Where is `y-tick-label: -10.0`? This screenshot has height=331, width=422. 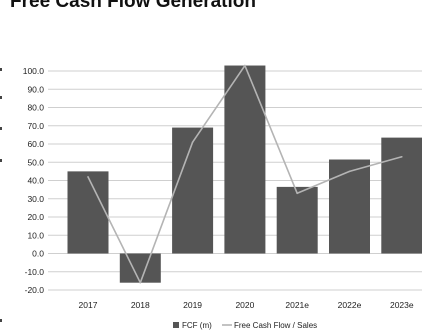 y-tick-label: -10.0 is located at coordinates (35, 272).